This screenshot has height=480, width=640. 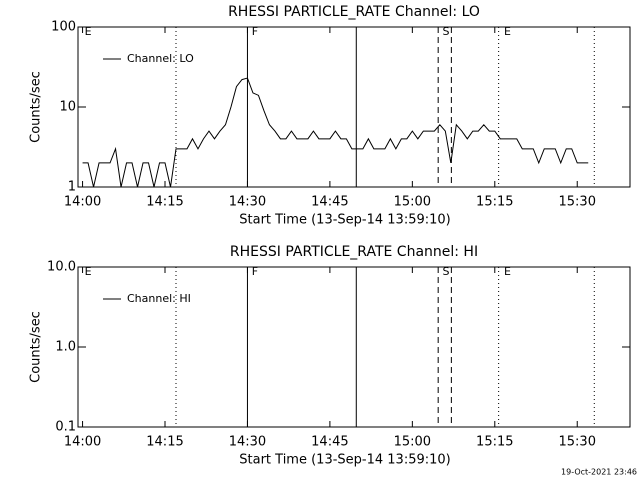 What do you see at coordinates (72, 187) in the screenshot?
I see `y-tick-label: 1` at bounding box center [72, 187].